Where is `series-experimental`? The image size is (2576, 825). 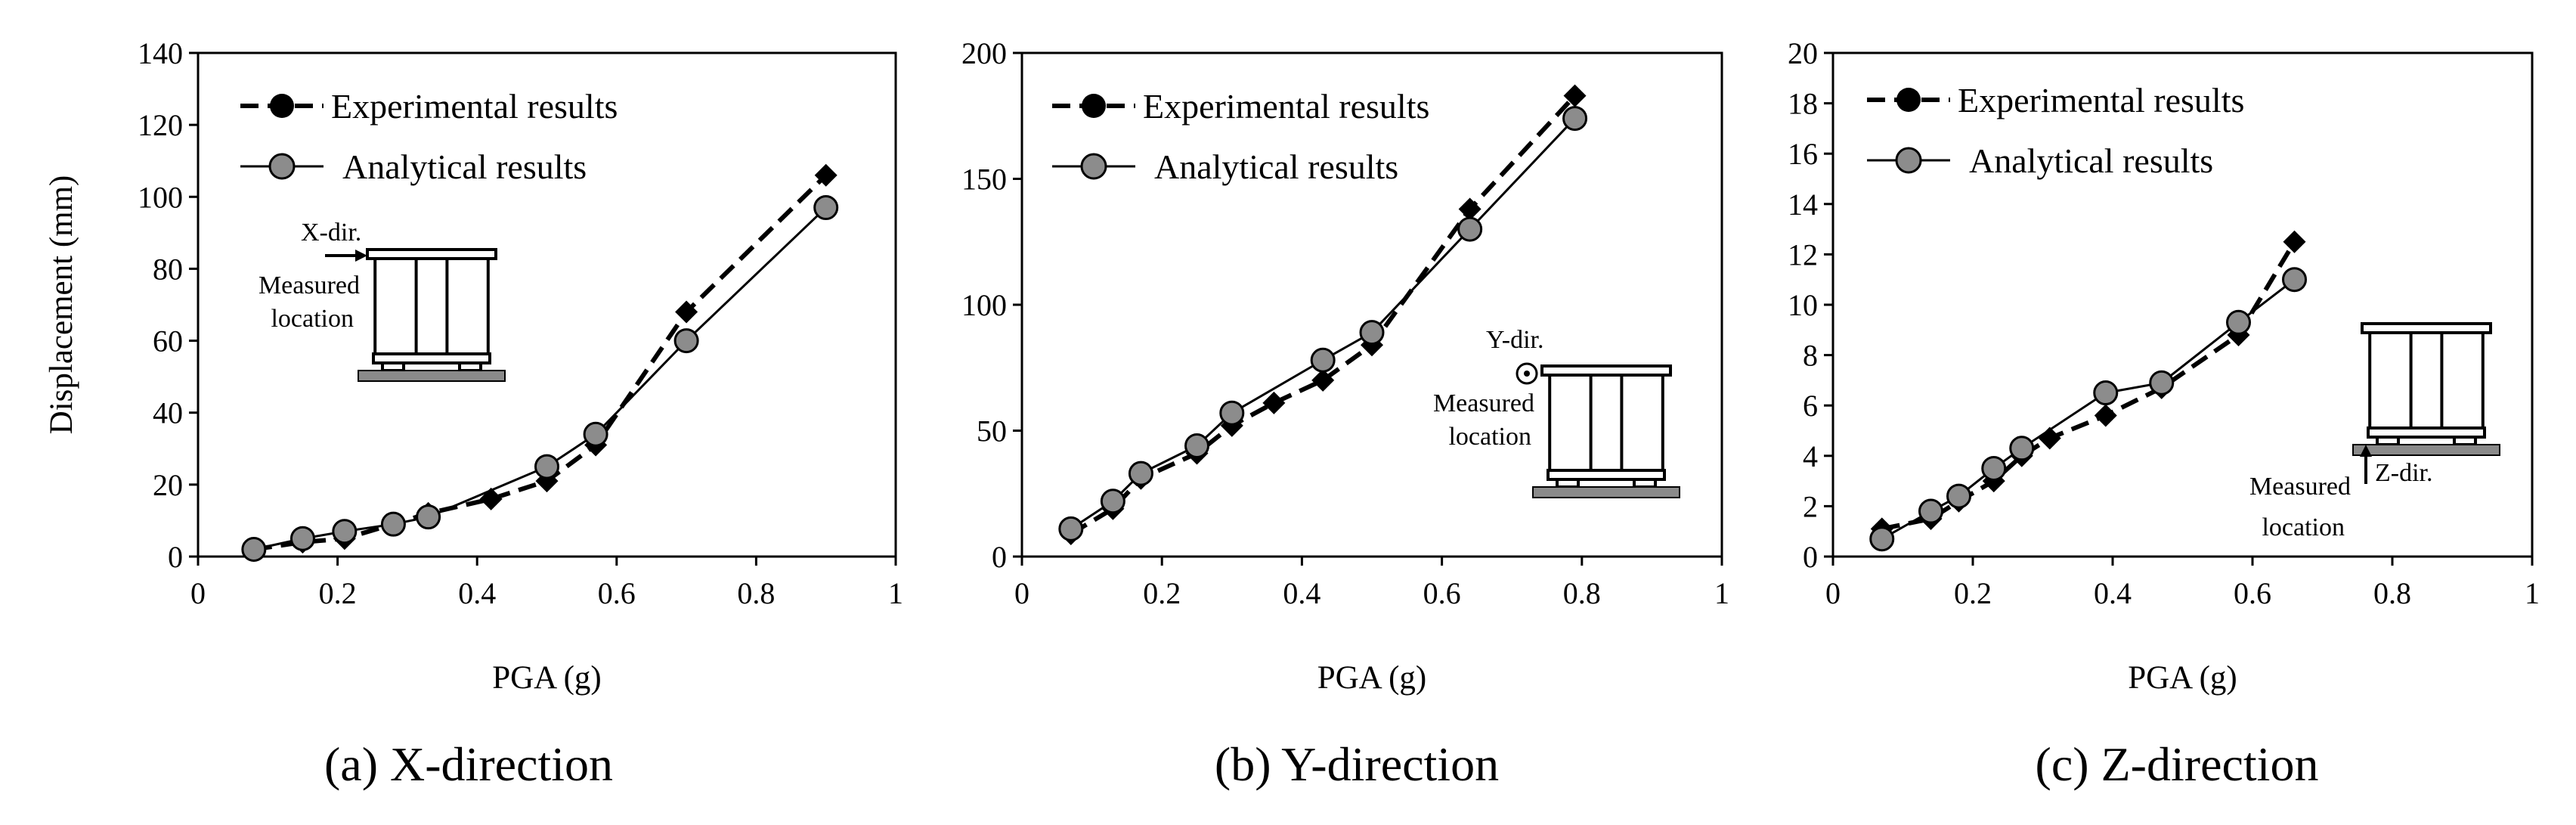
series-experimental is located at coordinates (2088, 385).